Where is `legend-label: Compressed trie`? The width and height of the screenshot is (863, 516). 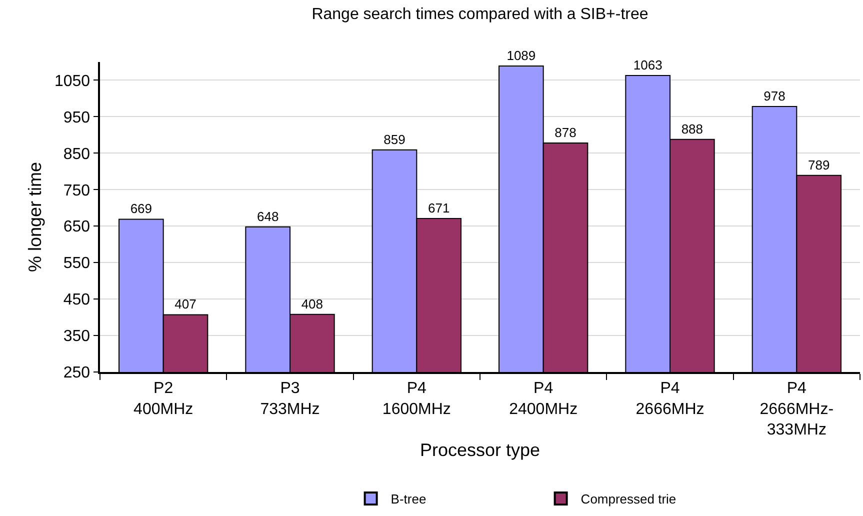
legend-label: Compressed trie is located at coordinates (628, 499).